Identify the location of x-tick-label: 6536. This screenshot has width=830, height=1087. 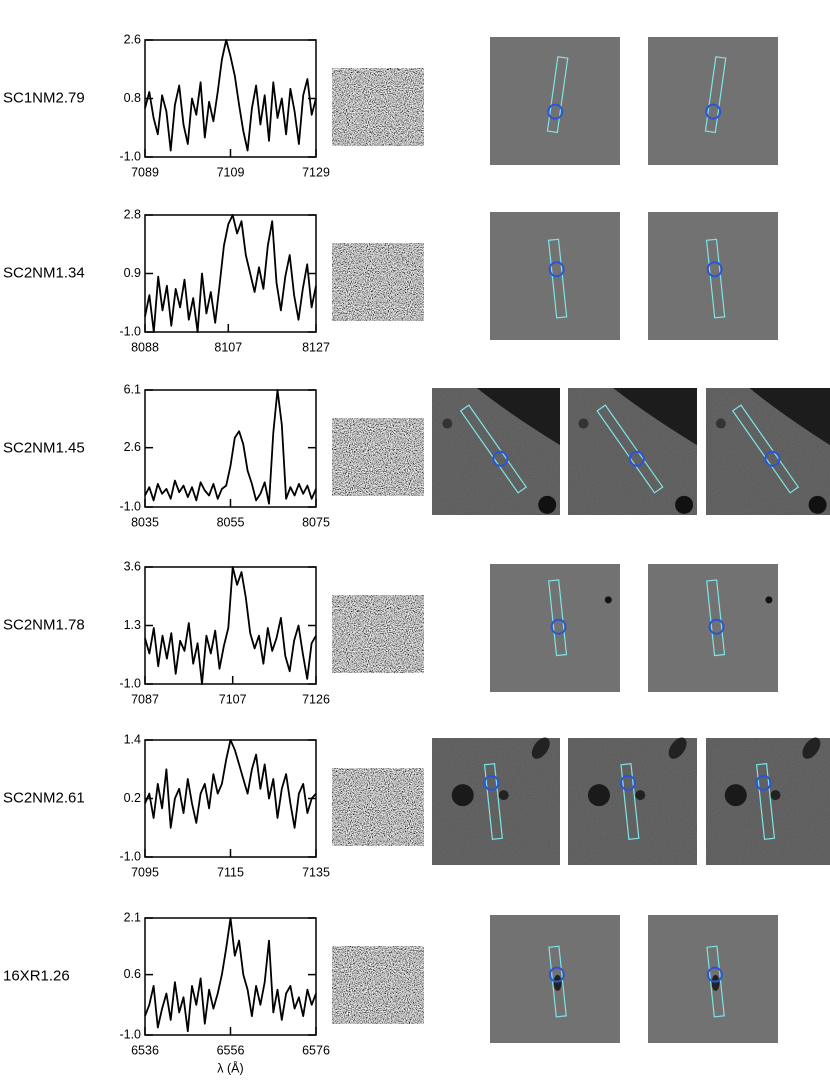
(145, 1050).